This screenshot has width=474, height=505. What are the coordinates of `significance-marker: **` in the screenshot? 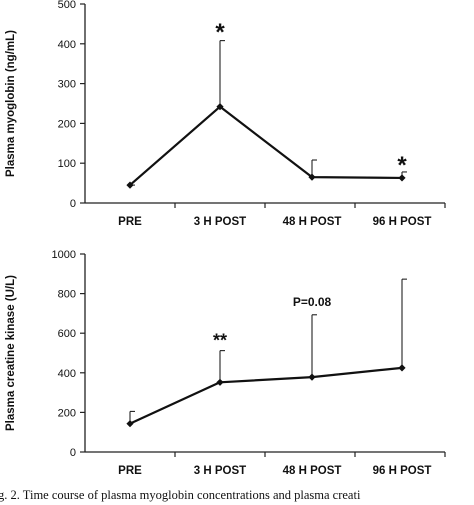 It's located at (220, 341).